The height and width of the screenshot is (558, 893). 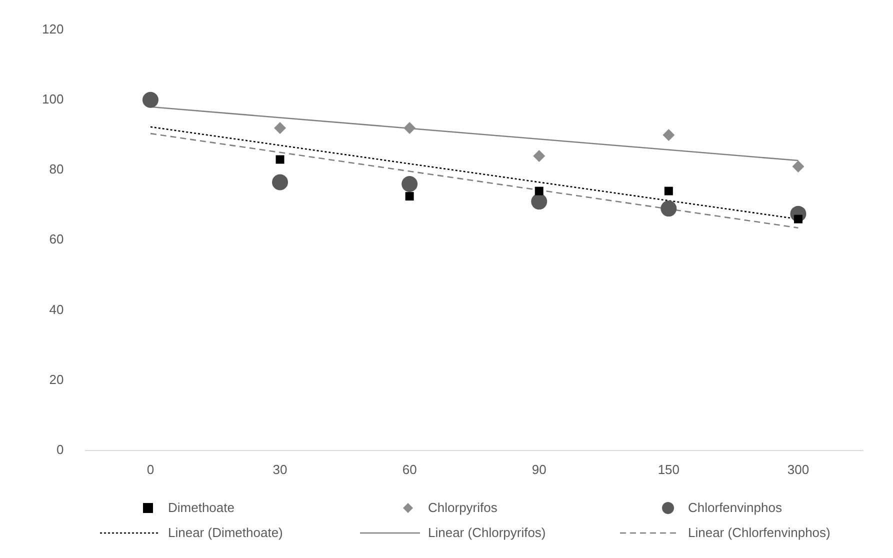 What do you see at coordinates (759, 532) in the screenshot?
I see `legend-label: Linear (Chlorfenvinphos)` at bounding box center [759, 532].